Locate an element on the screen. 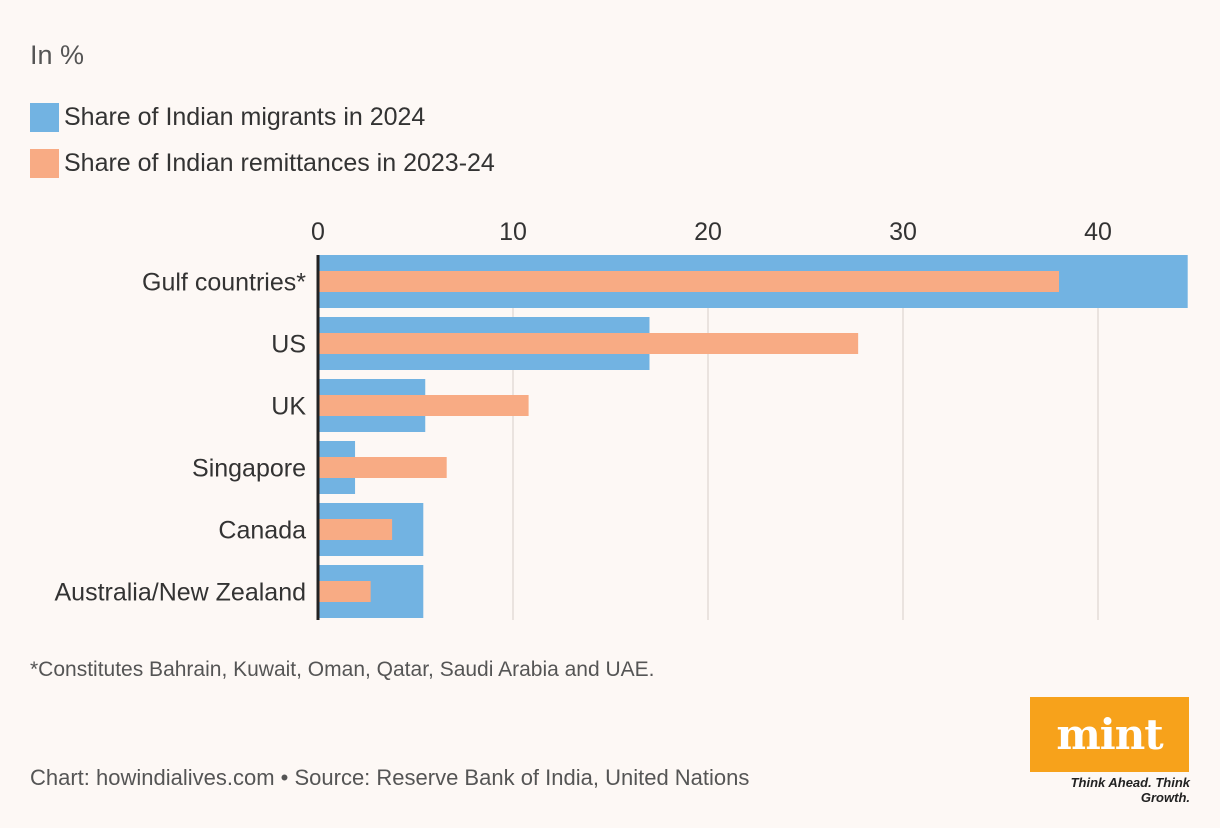 Image resolution: width=1220 pixels, height=828 pixels. x-tick-label-30: 30 is located at coordinates (903, 232).